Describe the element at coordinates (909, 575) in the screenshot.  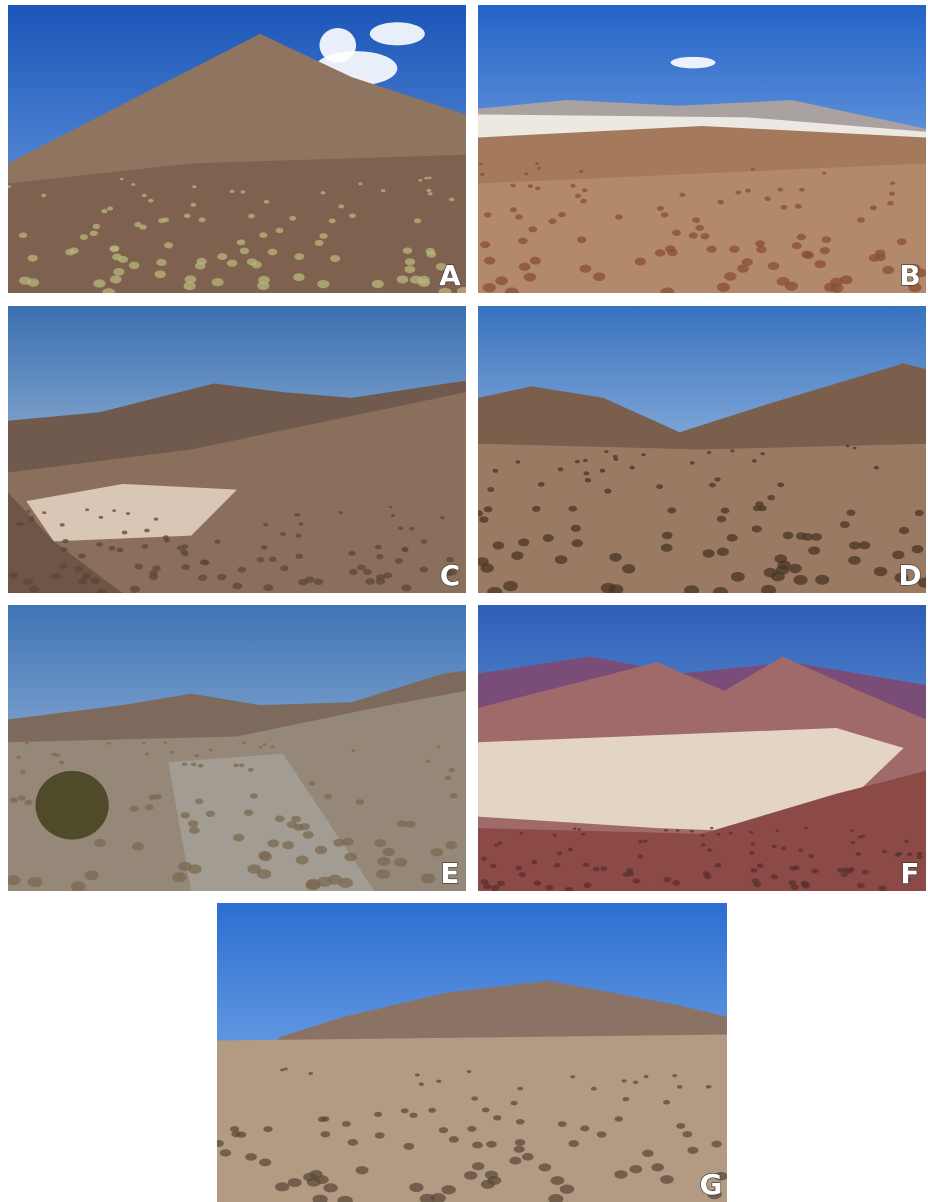
I see `panel-label: D` at that location.